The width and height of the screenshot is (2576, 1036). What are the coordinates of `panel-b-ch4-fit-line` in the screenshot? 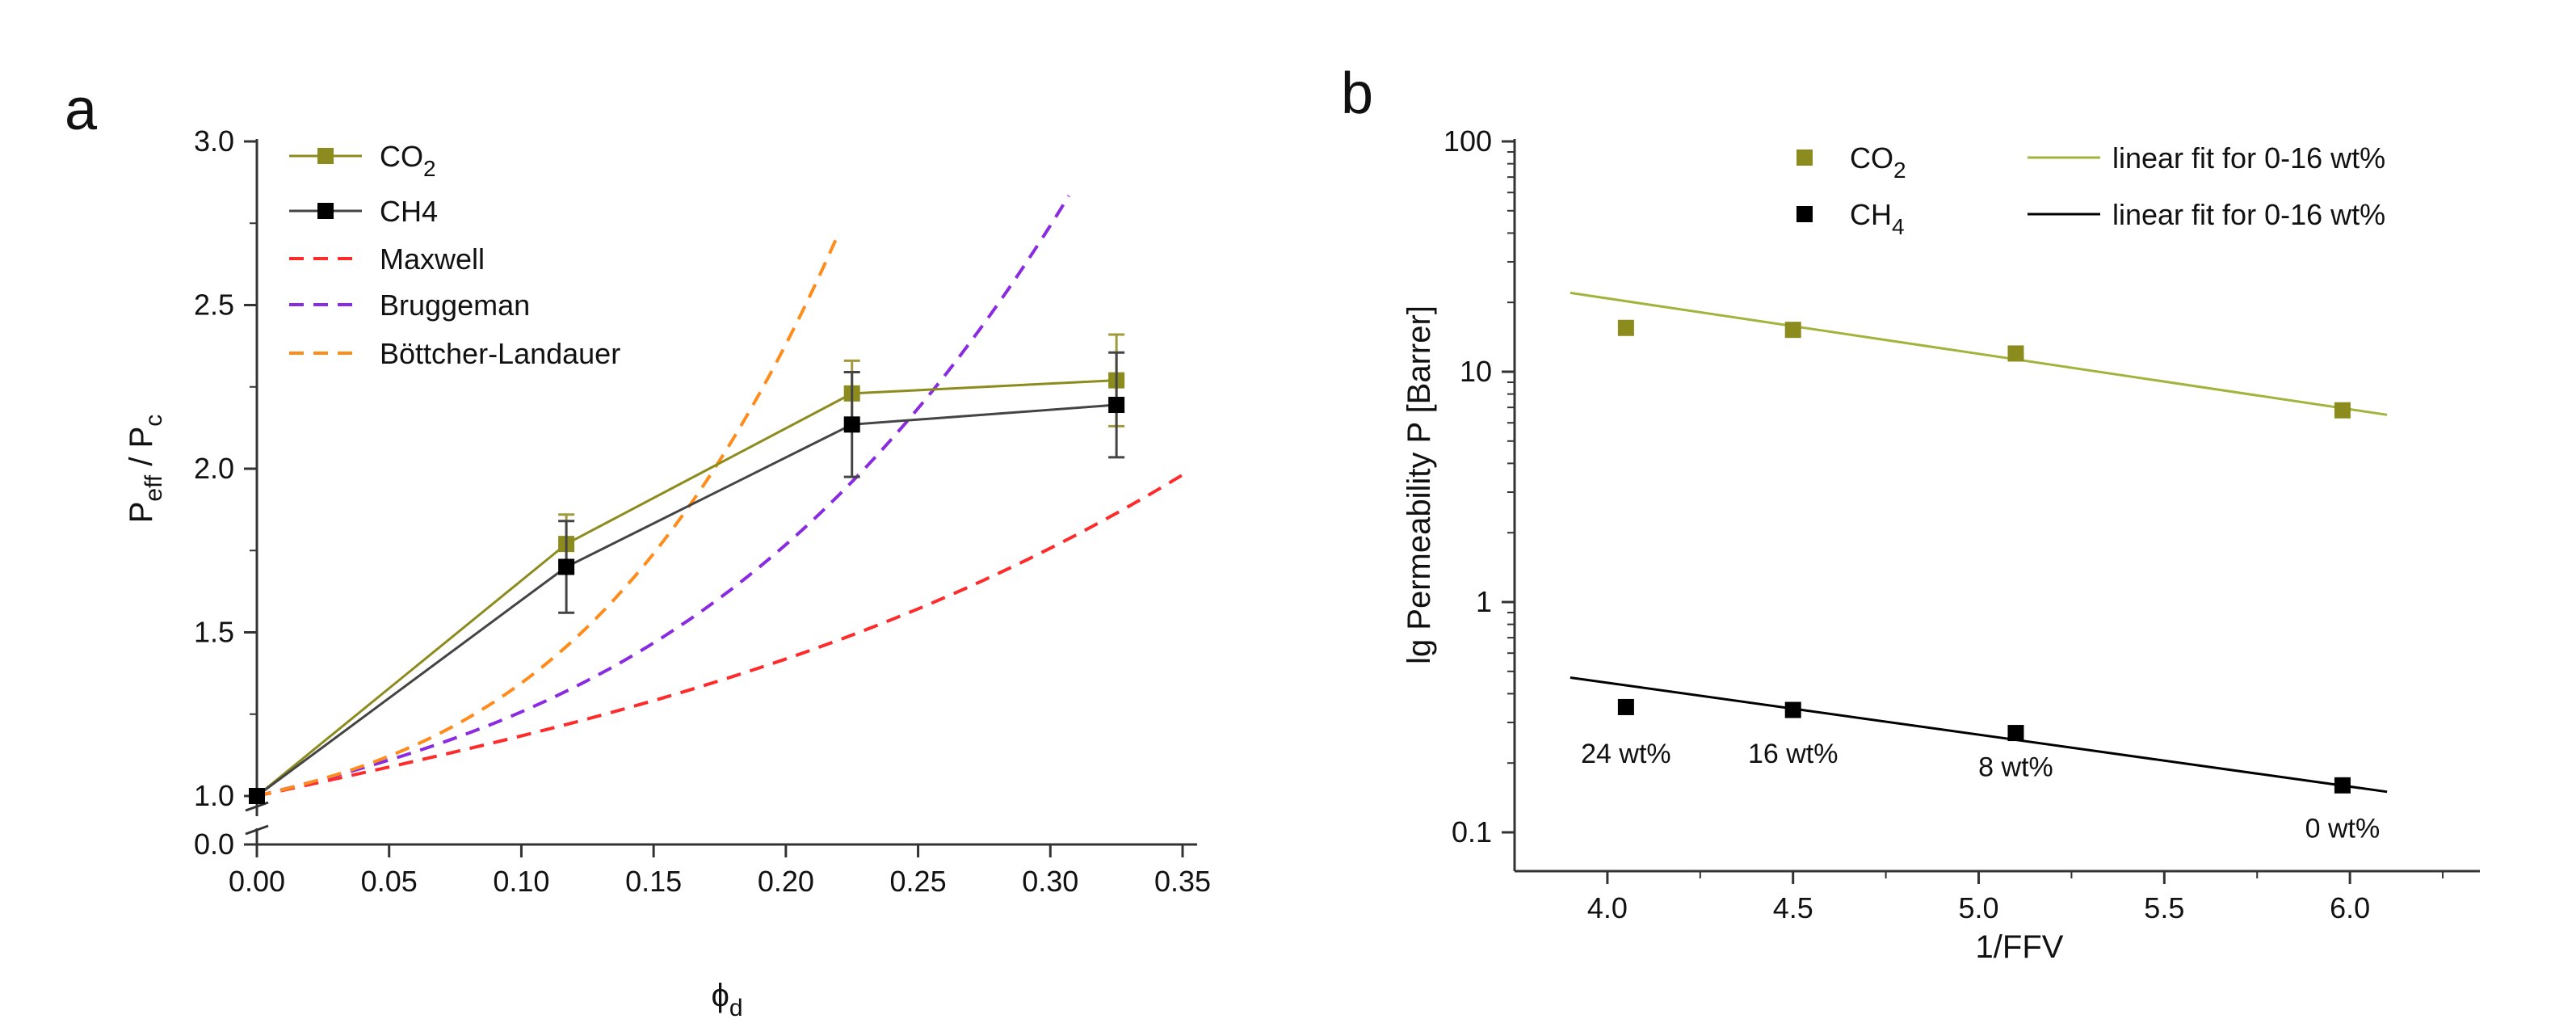 It's located at (1979, 735).